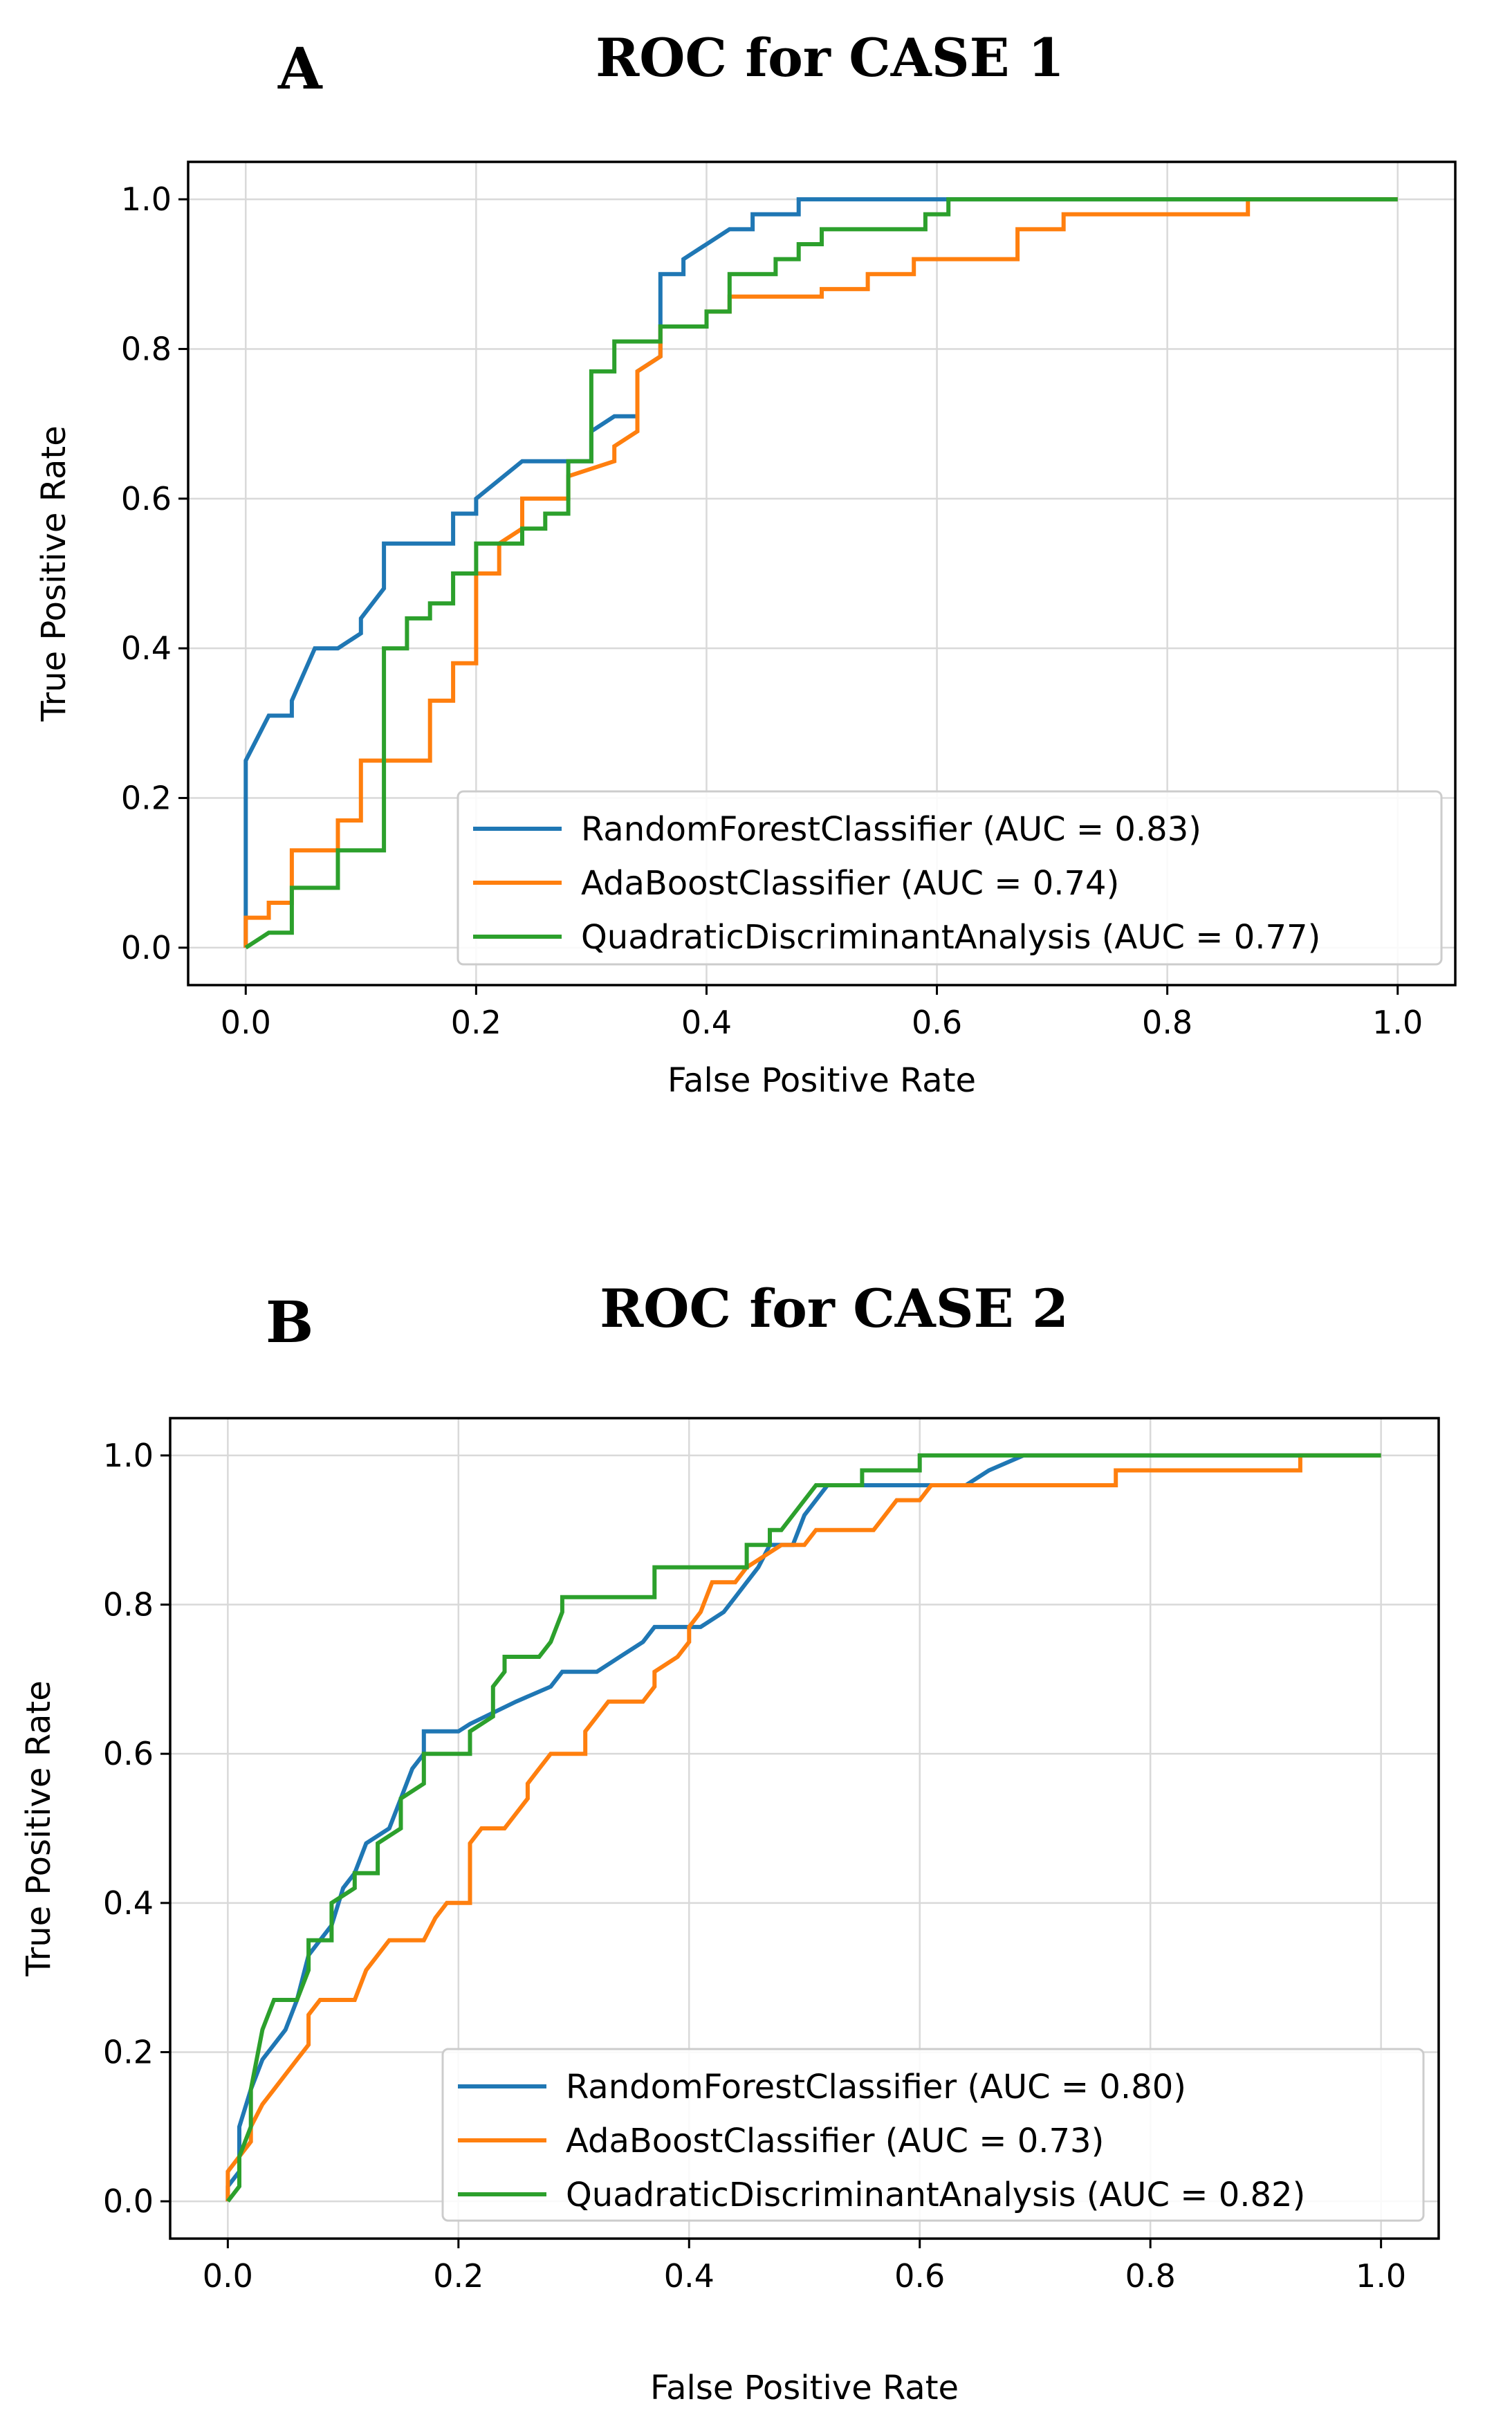 This screenshot has width=1512, height=2415. Describe the element at coordinates (850, 883) in the screenshot. I see `legend-label: AdaBoostClassifier (AUC = 0.74)` at that location.